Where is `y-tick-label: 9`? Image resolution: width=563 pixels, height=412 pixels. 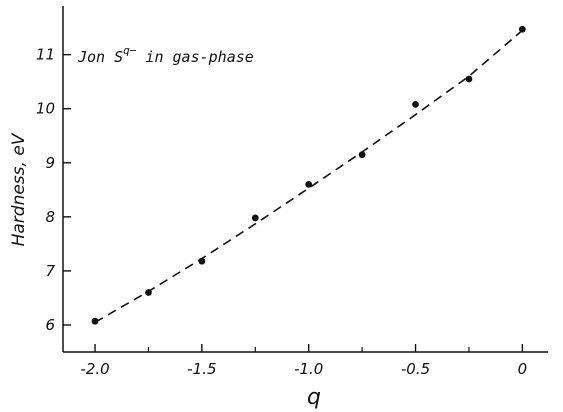 y-tick-label: 9 is located at coordinates (50, 163).